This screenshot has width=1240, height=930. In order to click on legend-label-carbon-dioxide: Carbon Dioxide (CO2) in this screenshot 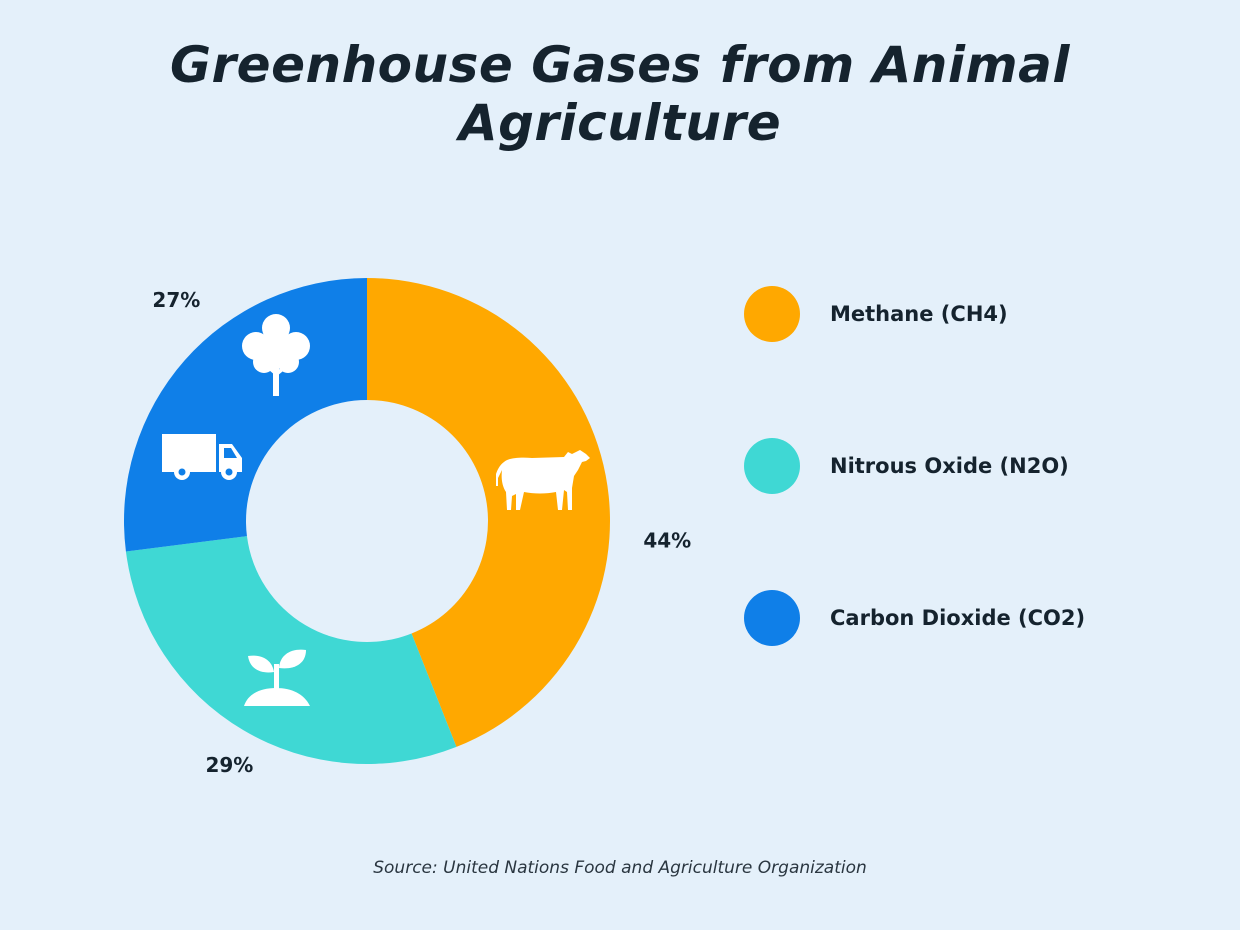, I will do `click(958, 618)`.